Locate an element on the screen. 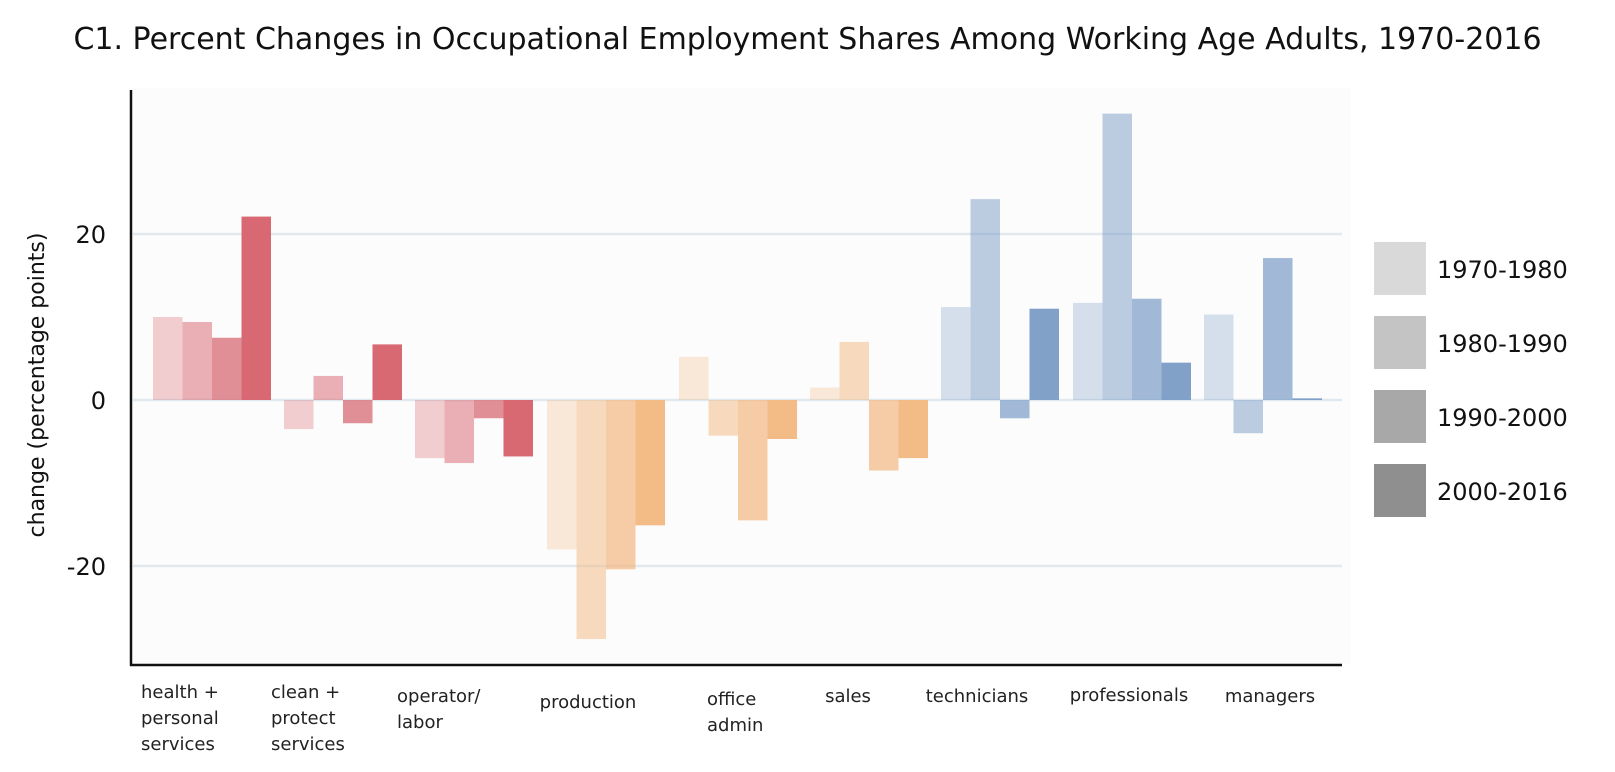  category-label: office is located at coordinates (731, 699).